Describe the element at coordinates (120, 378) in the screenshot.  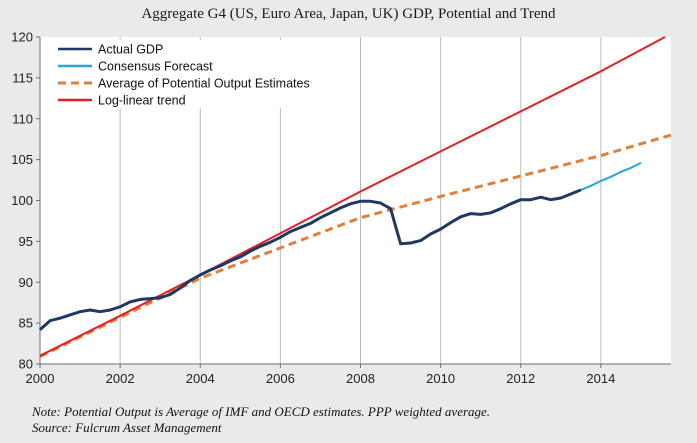
I see `x-tick-label-2002: 2002` at that location.